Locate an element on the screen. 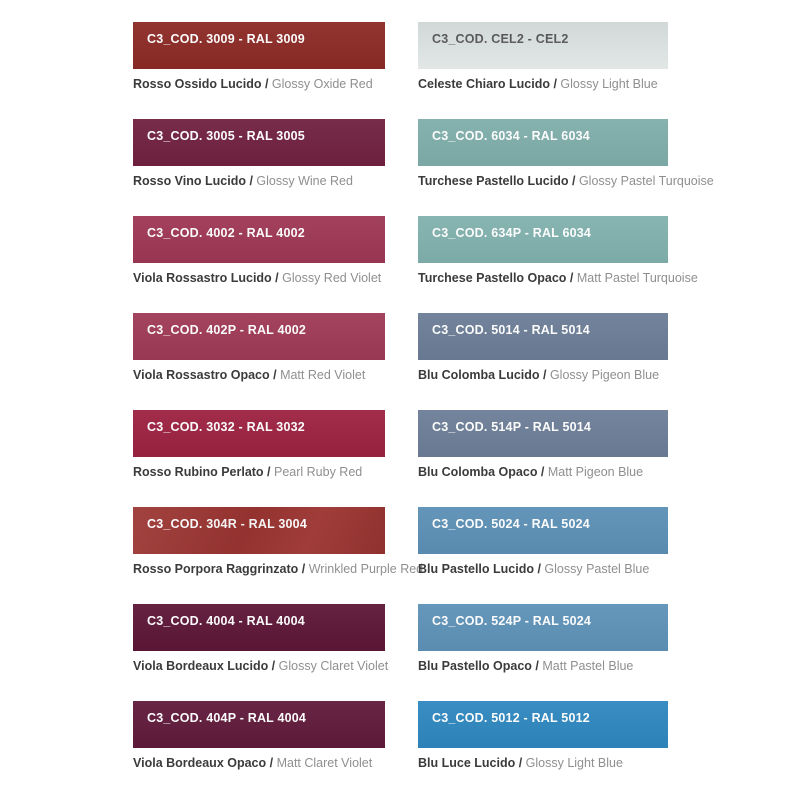 This screenshot has height=800, width=800. swatch-name-english: Glossy Pastel Blue is located at coordinates (597, 569).